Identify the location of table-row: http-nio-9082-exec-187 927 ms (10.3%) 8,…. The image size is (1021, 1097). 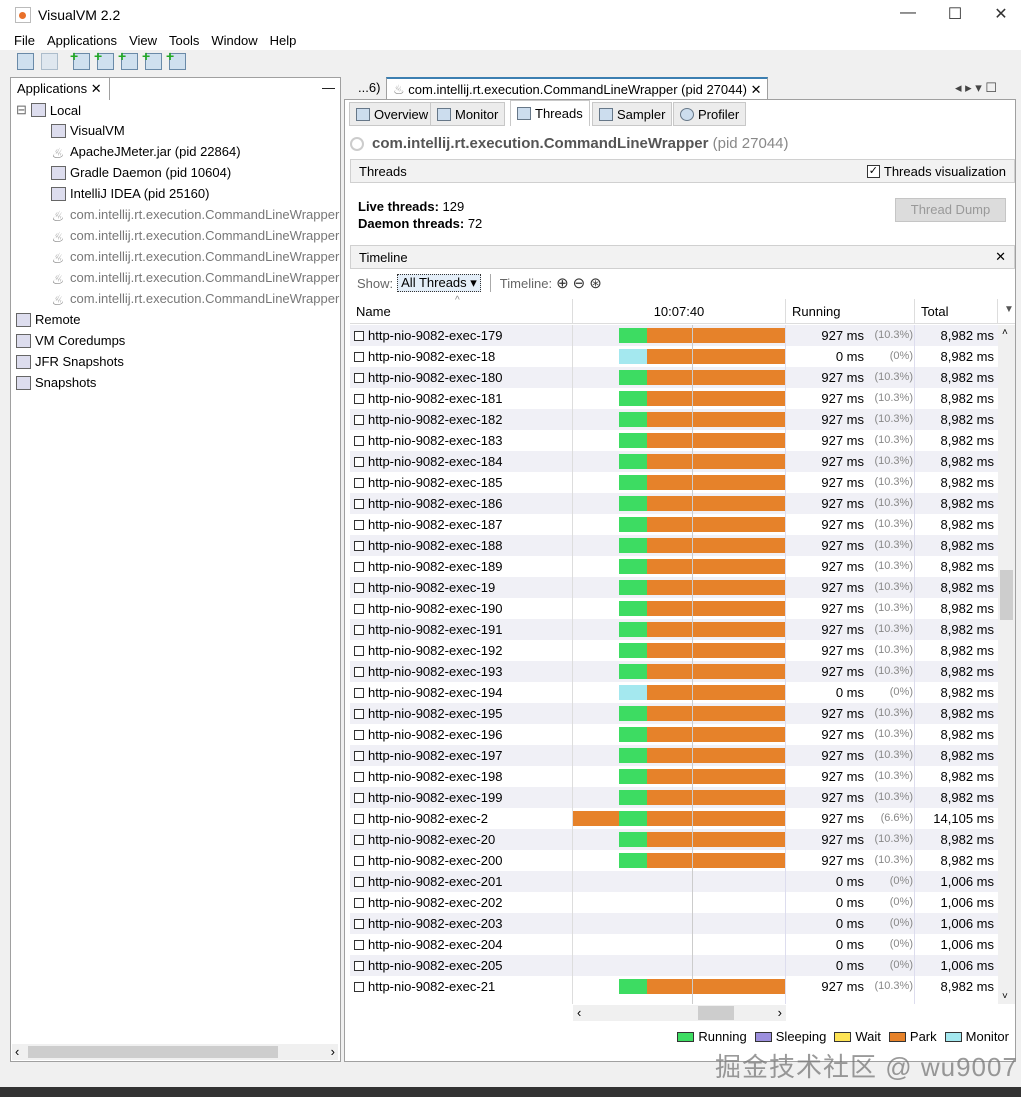
(674, 524).